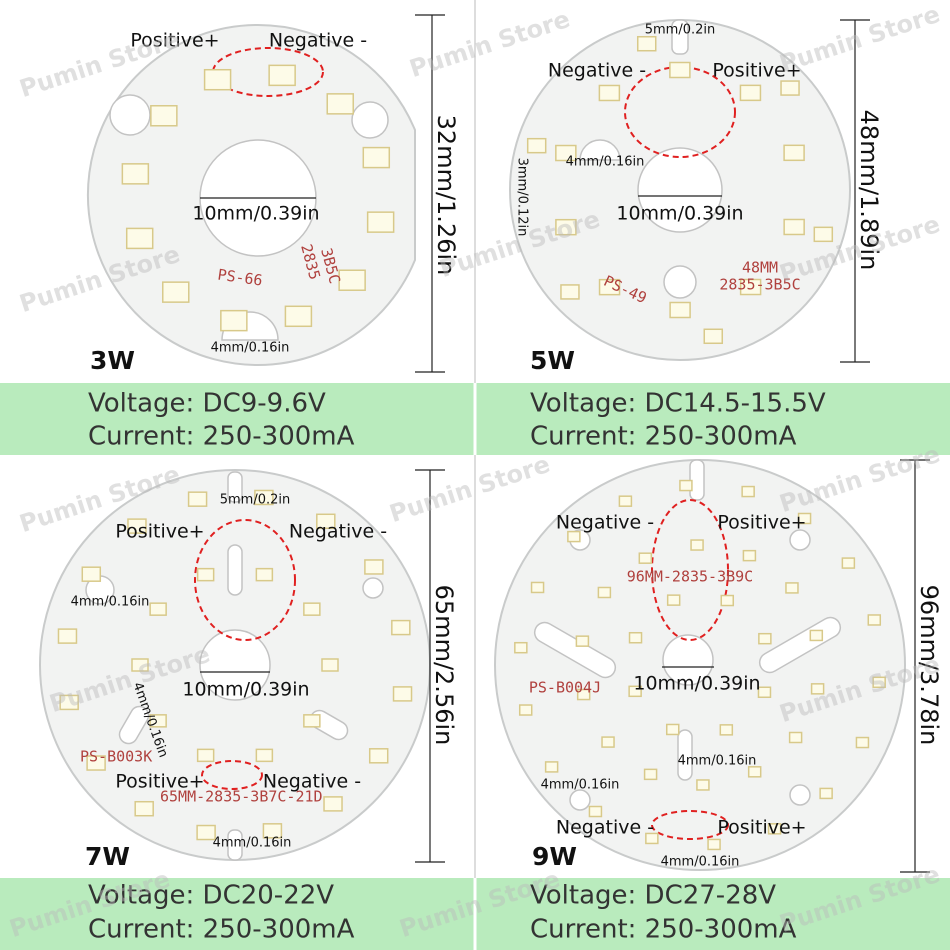 The height and width of the screenshot is (950, 950). I want to click on voltage: Voltage: DC9-9.6V, so click(207, 404).